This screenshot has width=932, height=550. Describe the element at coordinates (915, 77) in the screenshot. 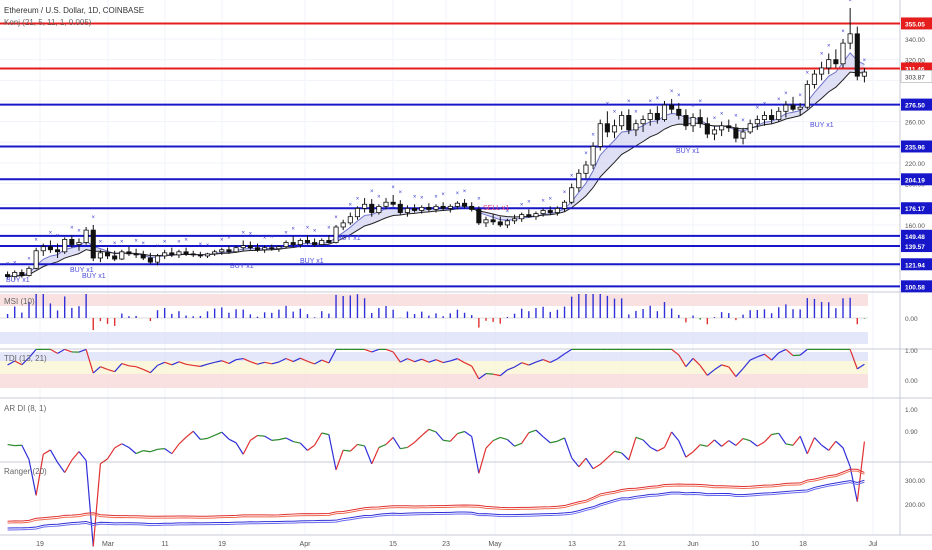

I see `last-price-text: 303.87` at that location.